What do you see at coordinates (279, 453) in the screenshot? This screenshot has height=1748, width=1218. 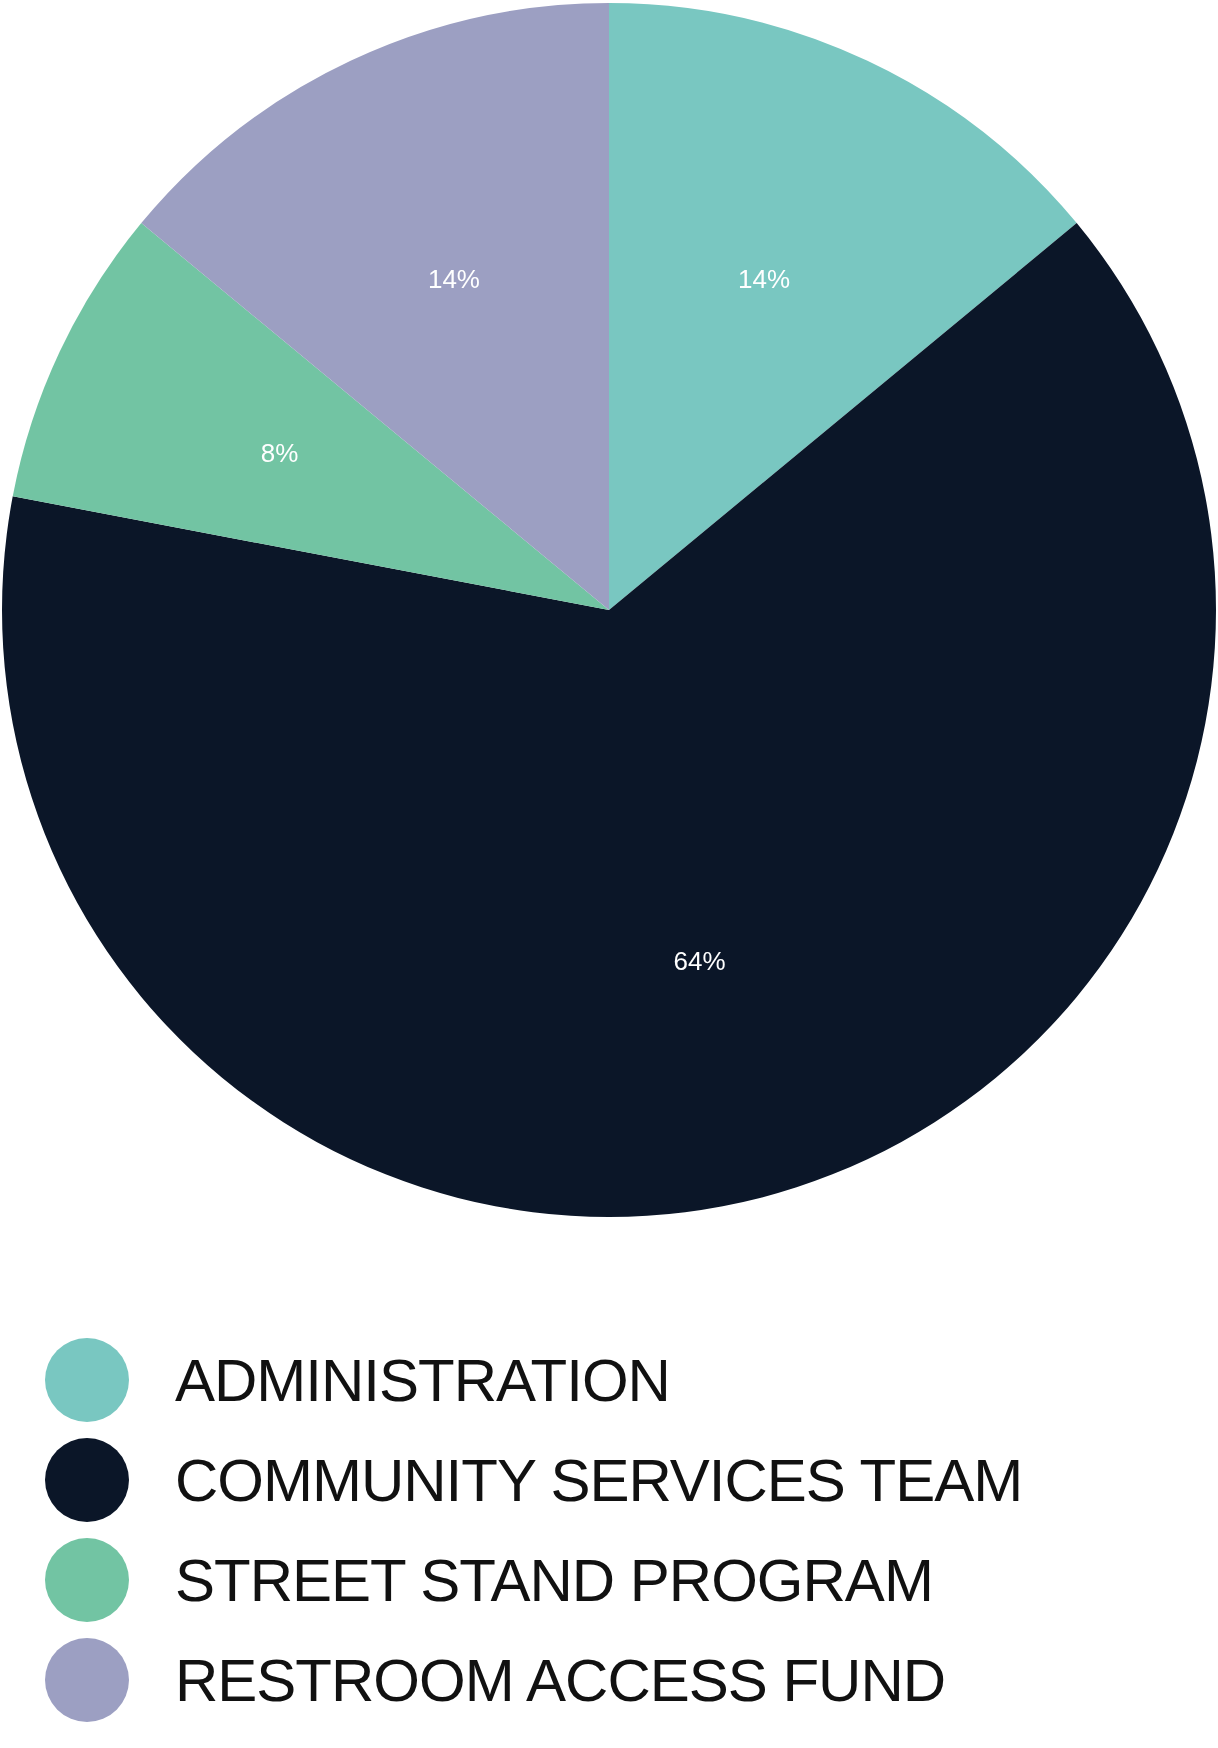 I see `data-label: 8%` at bounding box center [279, 453].